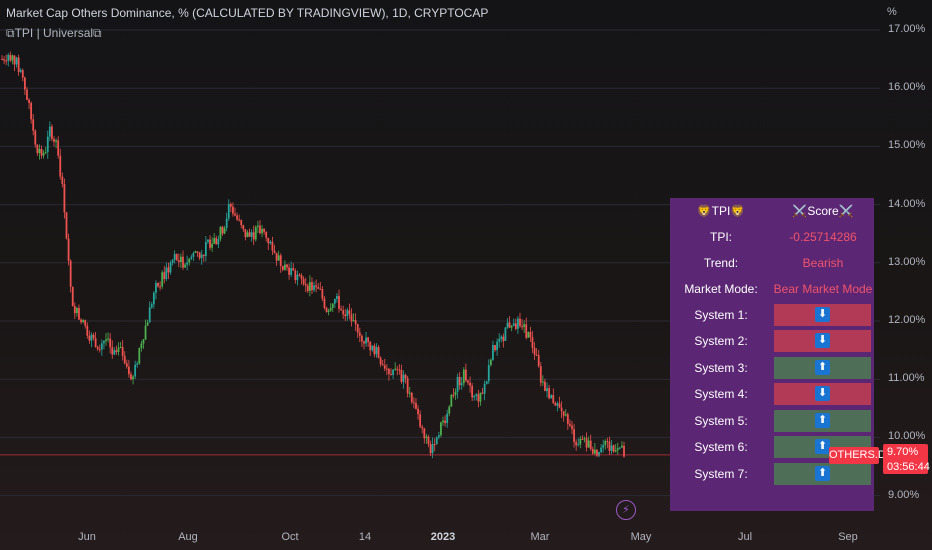  Describe the element at coordinates (822, 394) in the screenshot. I see `system-signal-cell: ⬇` at that location.